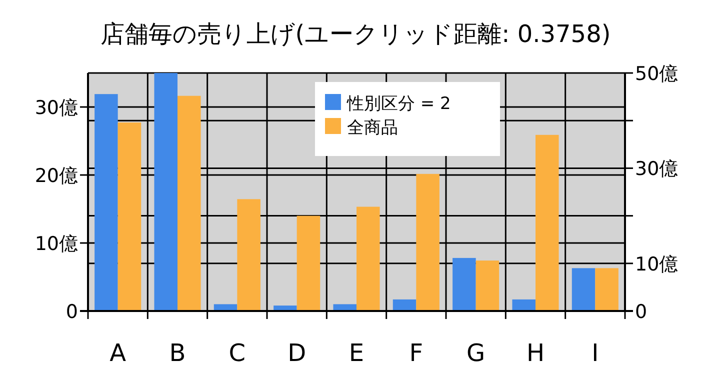 This screenshot has width=711, height=385. I want to click on chart-title: 店舗毎の売り上げ(ユークリッド距離: 0.3758), so click(355, 34).